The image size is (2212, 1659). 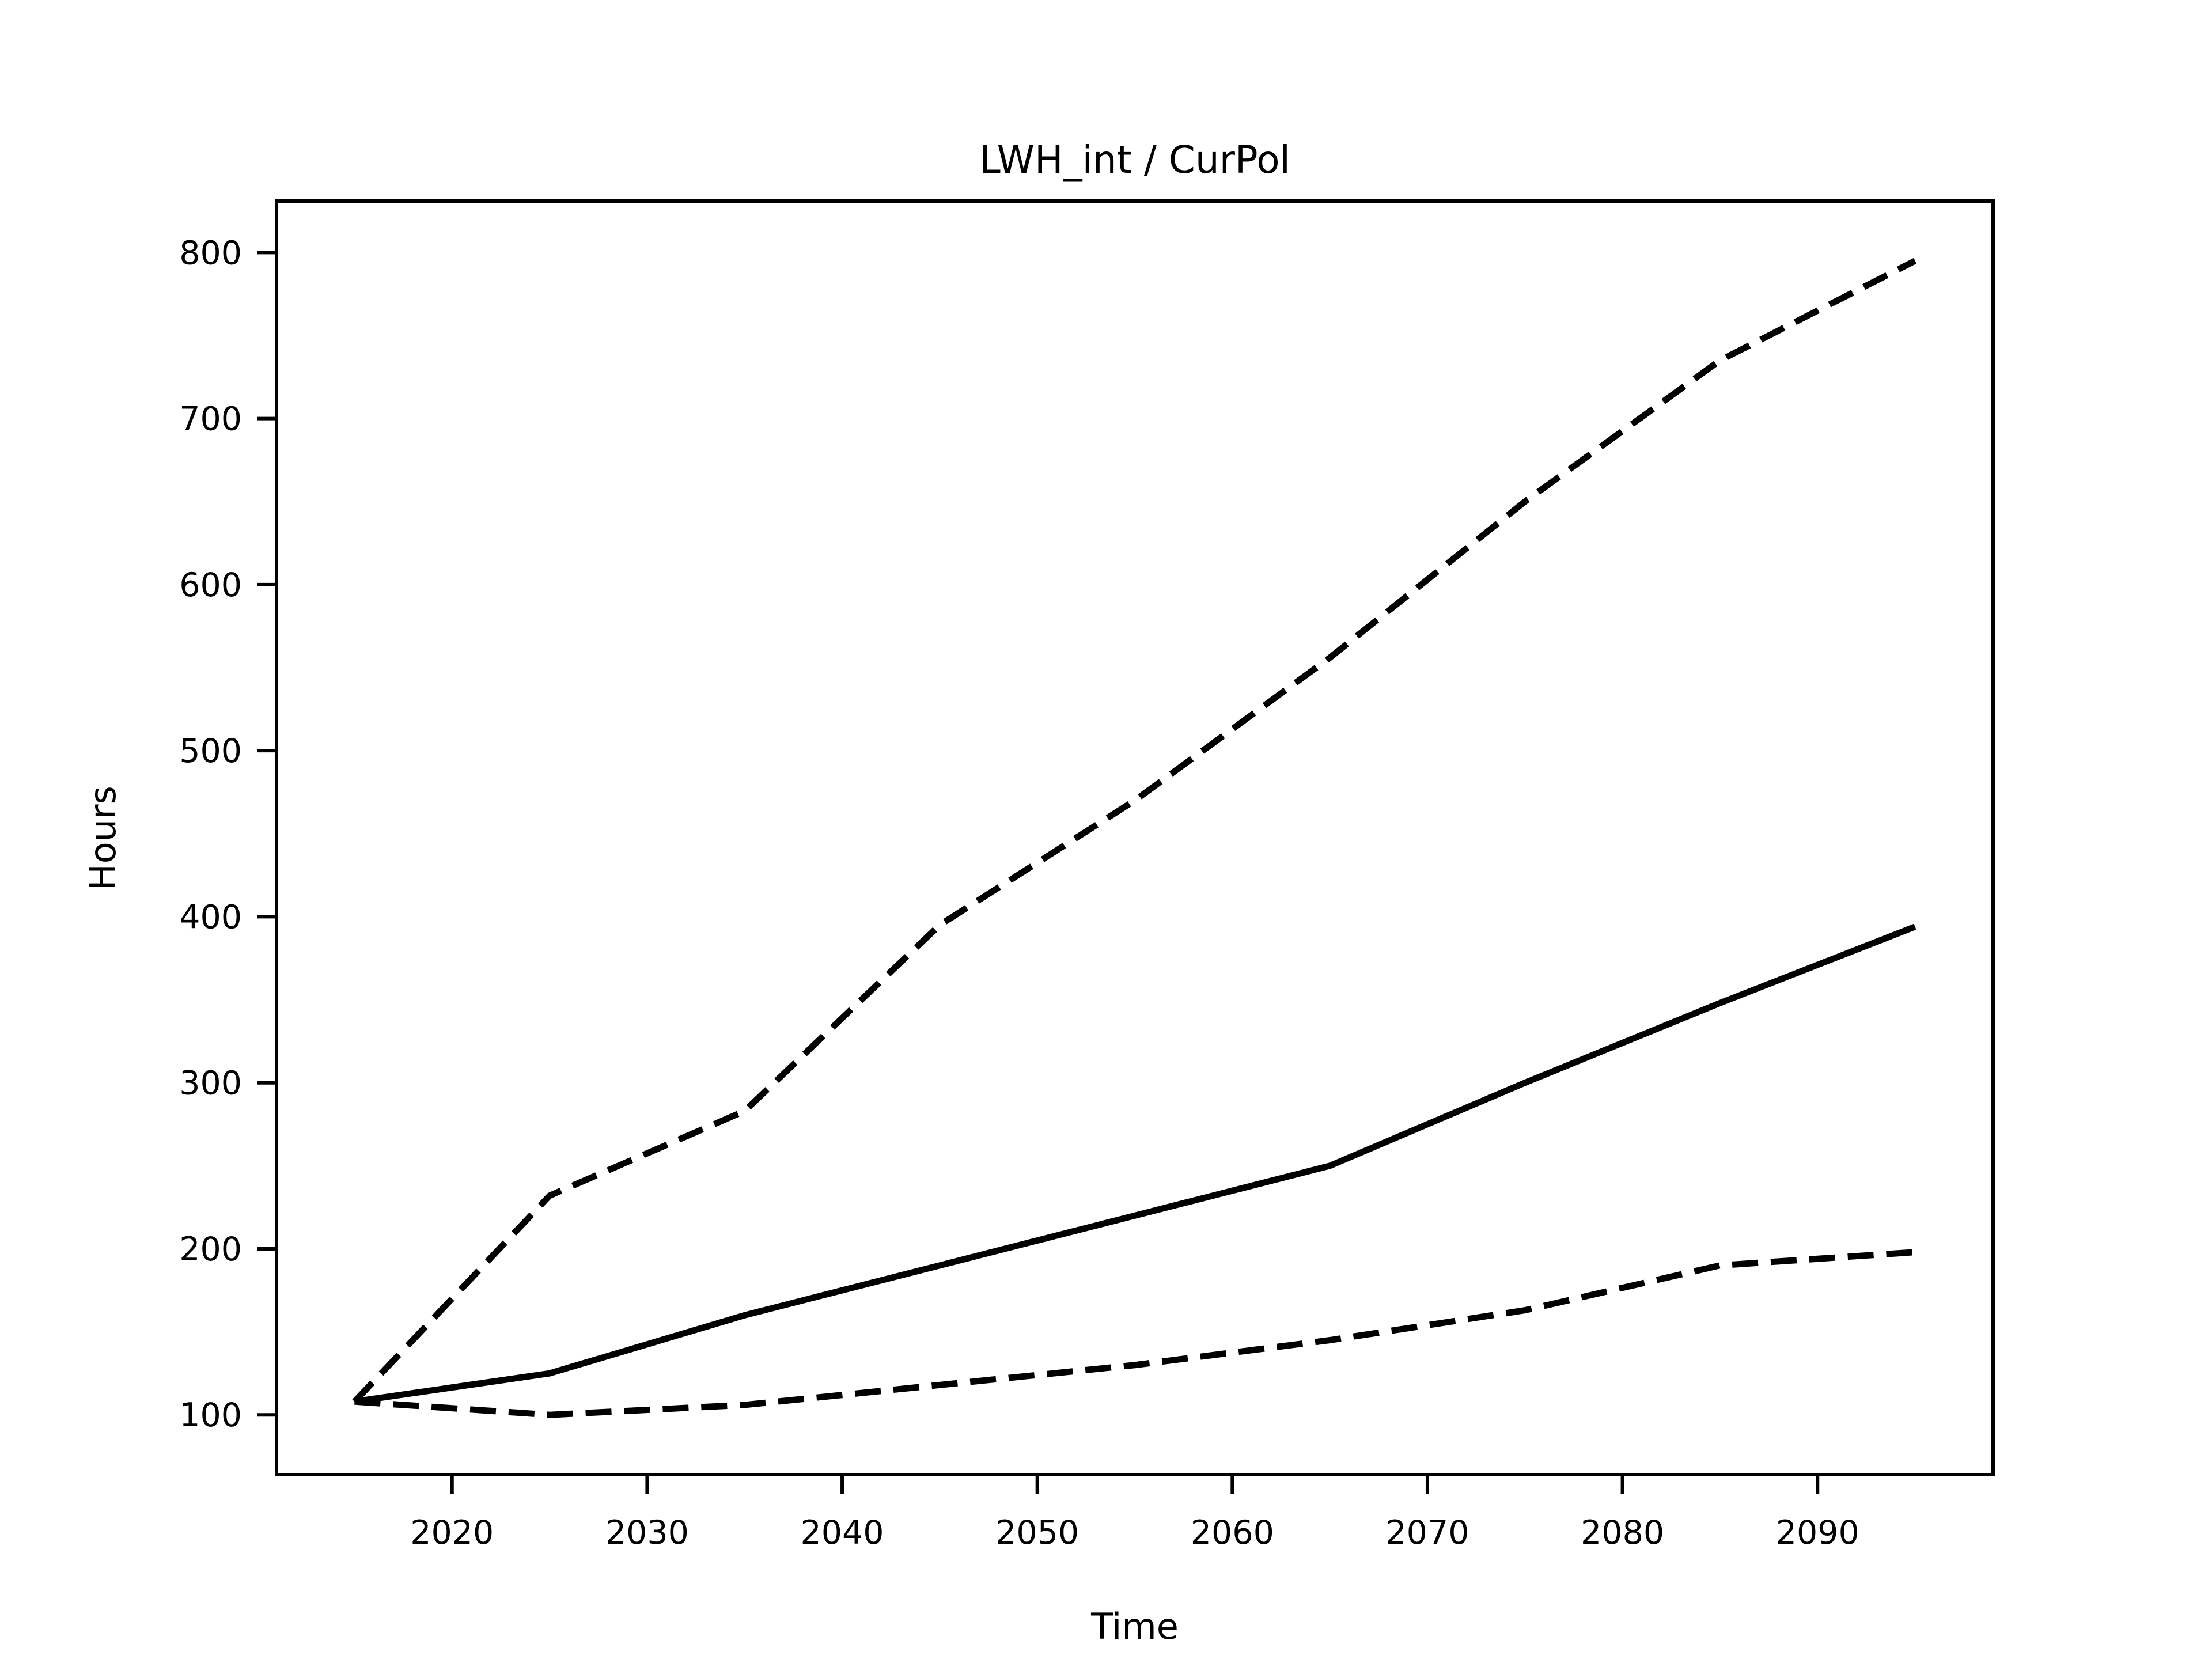 What do you see at coordinates (210, 1415) in the screenshot?
I see `y-tick-label: 100` at bounding box center [210, 1415].